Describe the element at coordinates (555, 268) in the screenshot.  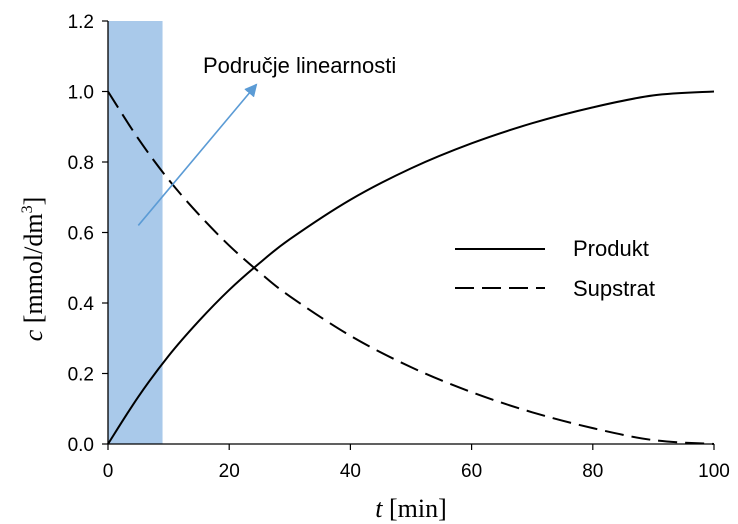
I see `legend: Produkt Supstrat` at that location.